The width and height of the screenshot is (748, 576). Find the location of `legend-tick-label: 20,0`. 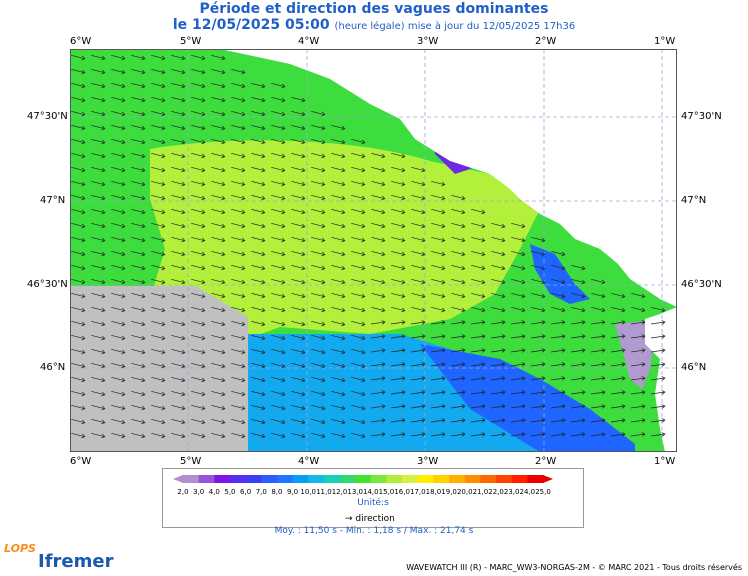

legend-tick-label: 20,0 is located at coordinates (465, 492).